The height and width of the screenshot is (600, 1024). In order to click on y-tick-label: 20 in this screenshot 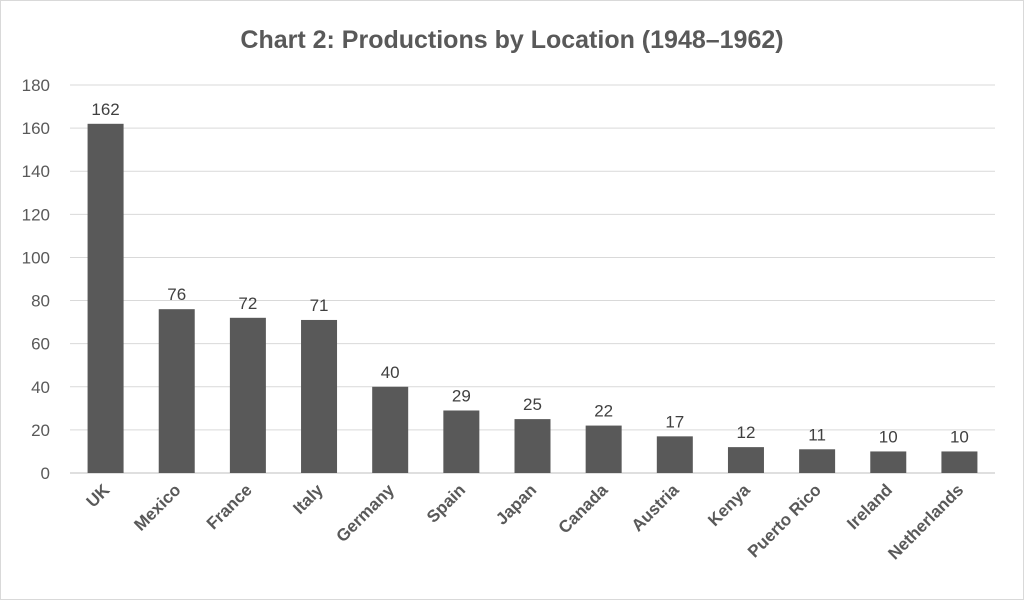, I will do `click(40, 430)`.